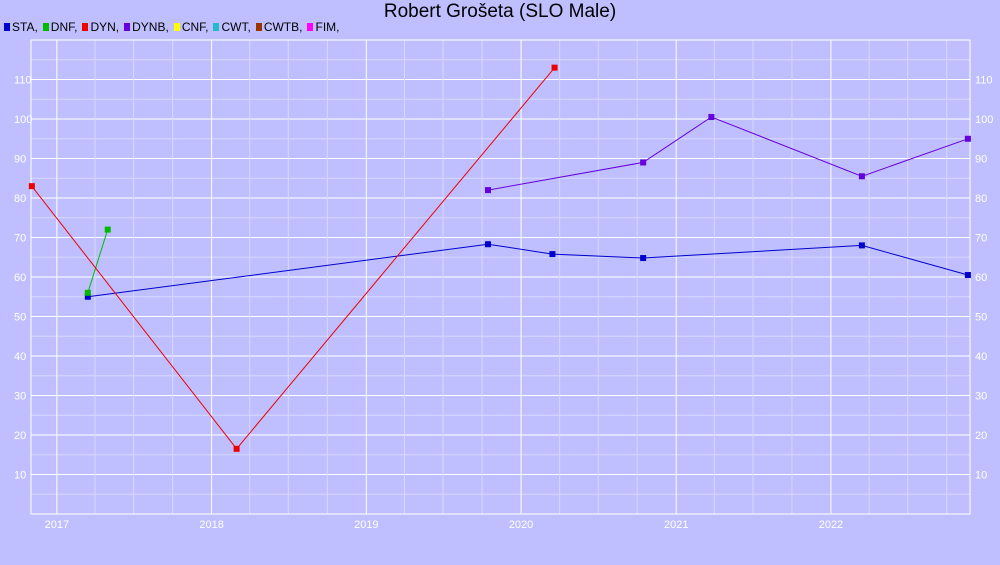 The height and width of the screenshot is (565, 1000). I want to click on legend: STA, DNF, DYN, DYNB, CNF, CWT, CWTB, FIM,, so click(174, 27).